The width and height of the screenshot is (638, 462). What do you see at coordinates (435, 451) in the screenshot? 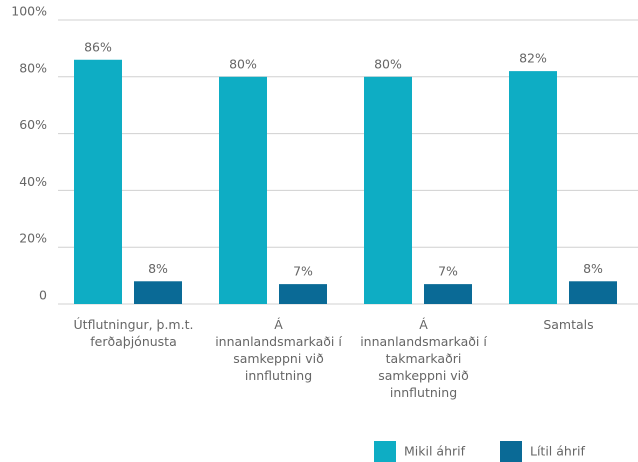
I see `legend-label: Mikil áhrif` at bounding box center [435, 451].